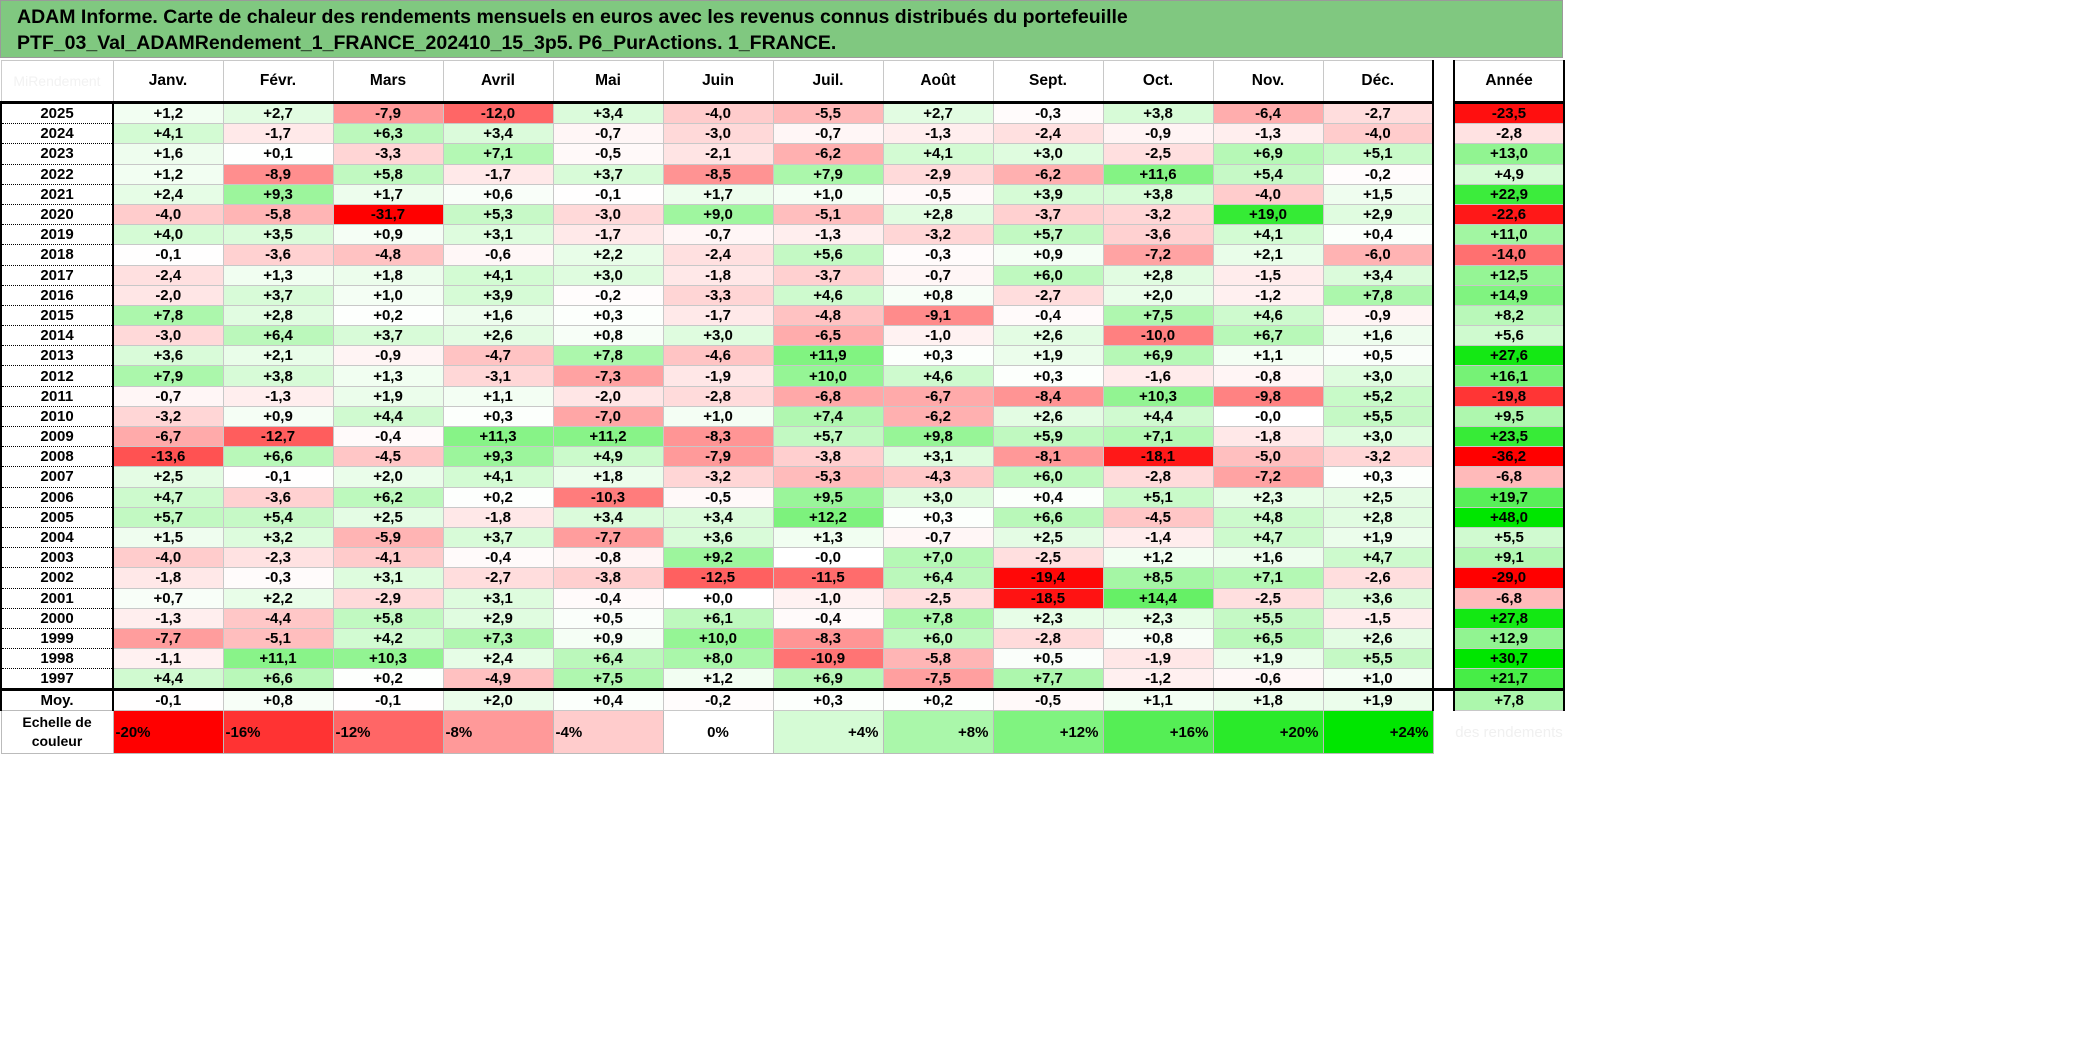  What do you see at coordinates (1378, 638) in the screenshot?
I see `heatmap-cell: +2,6` at bounding box center [1378, 638].